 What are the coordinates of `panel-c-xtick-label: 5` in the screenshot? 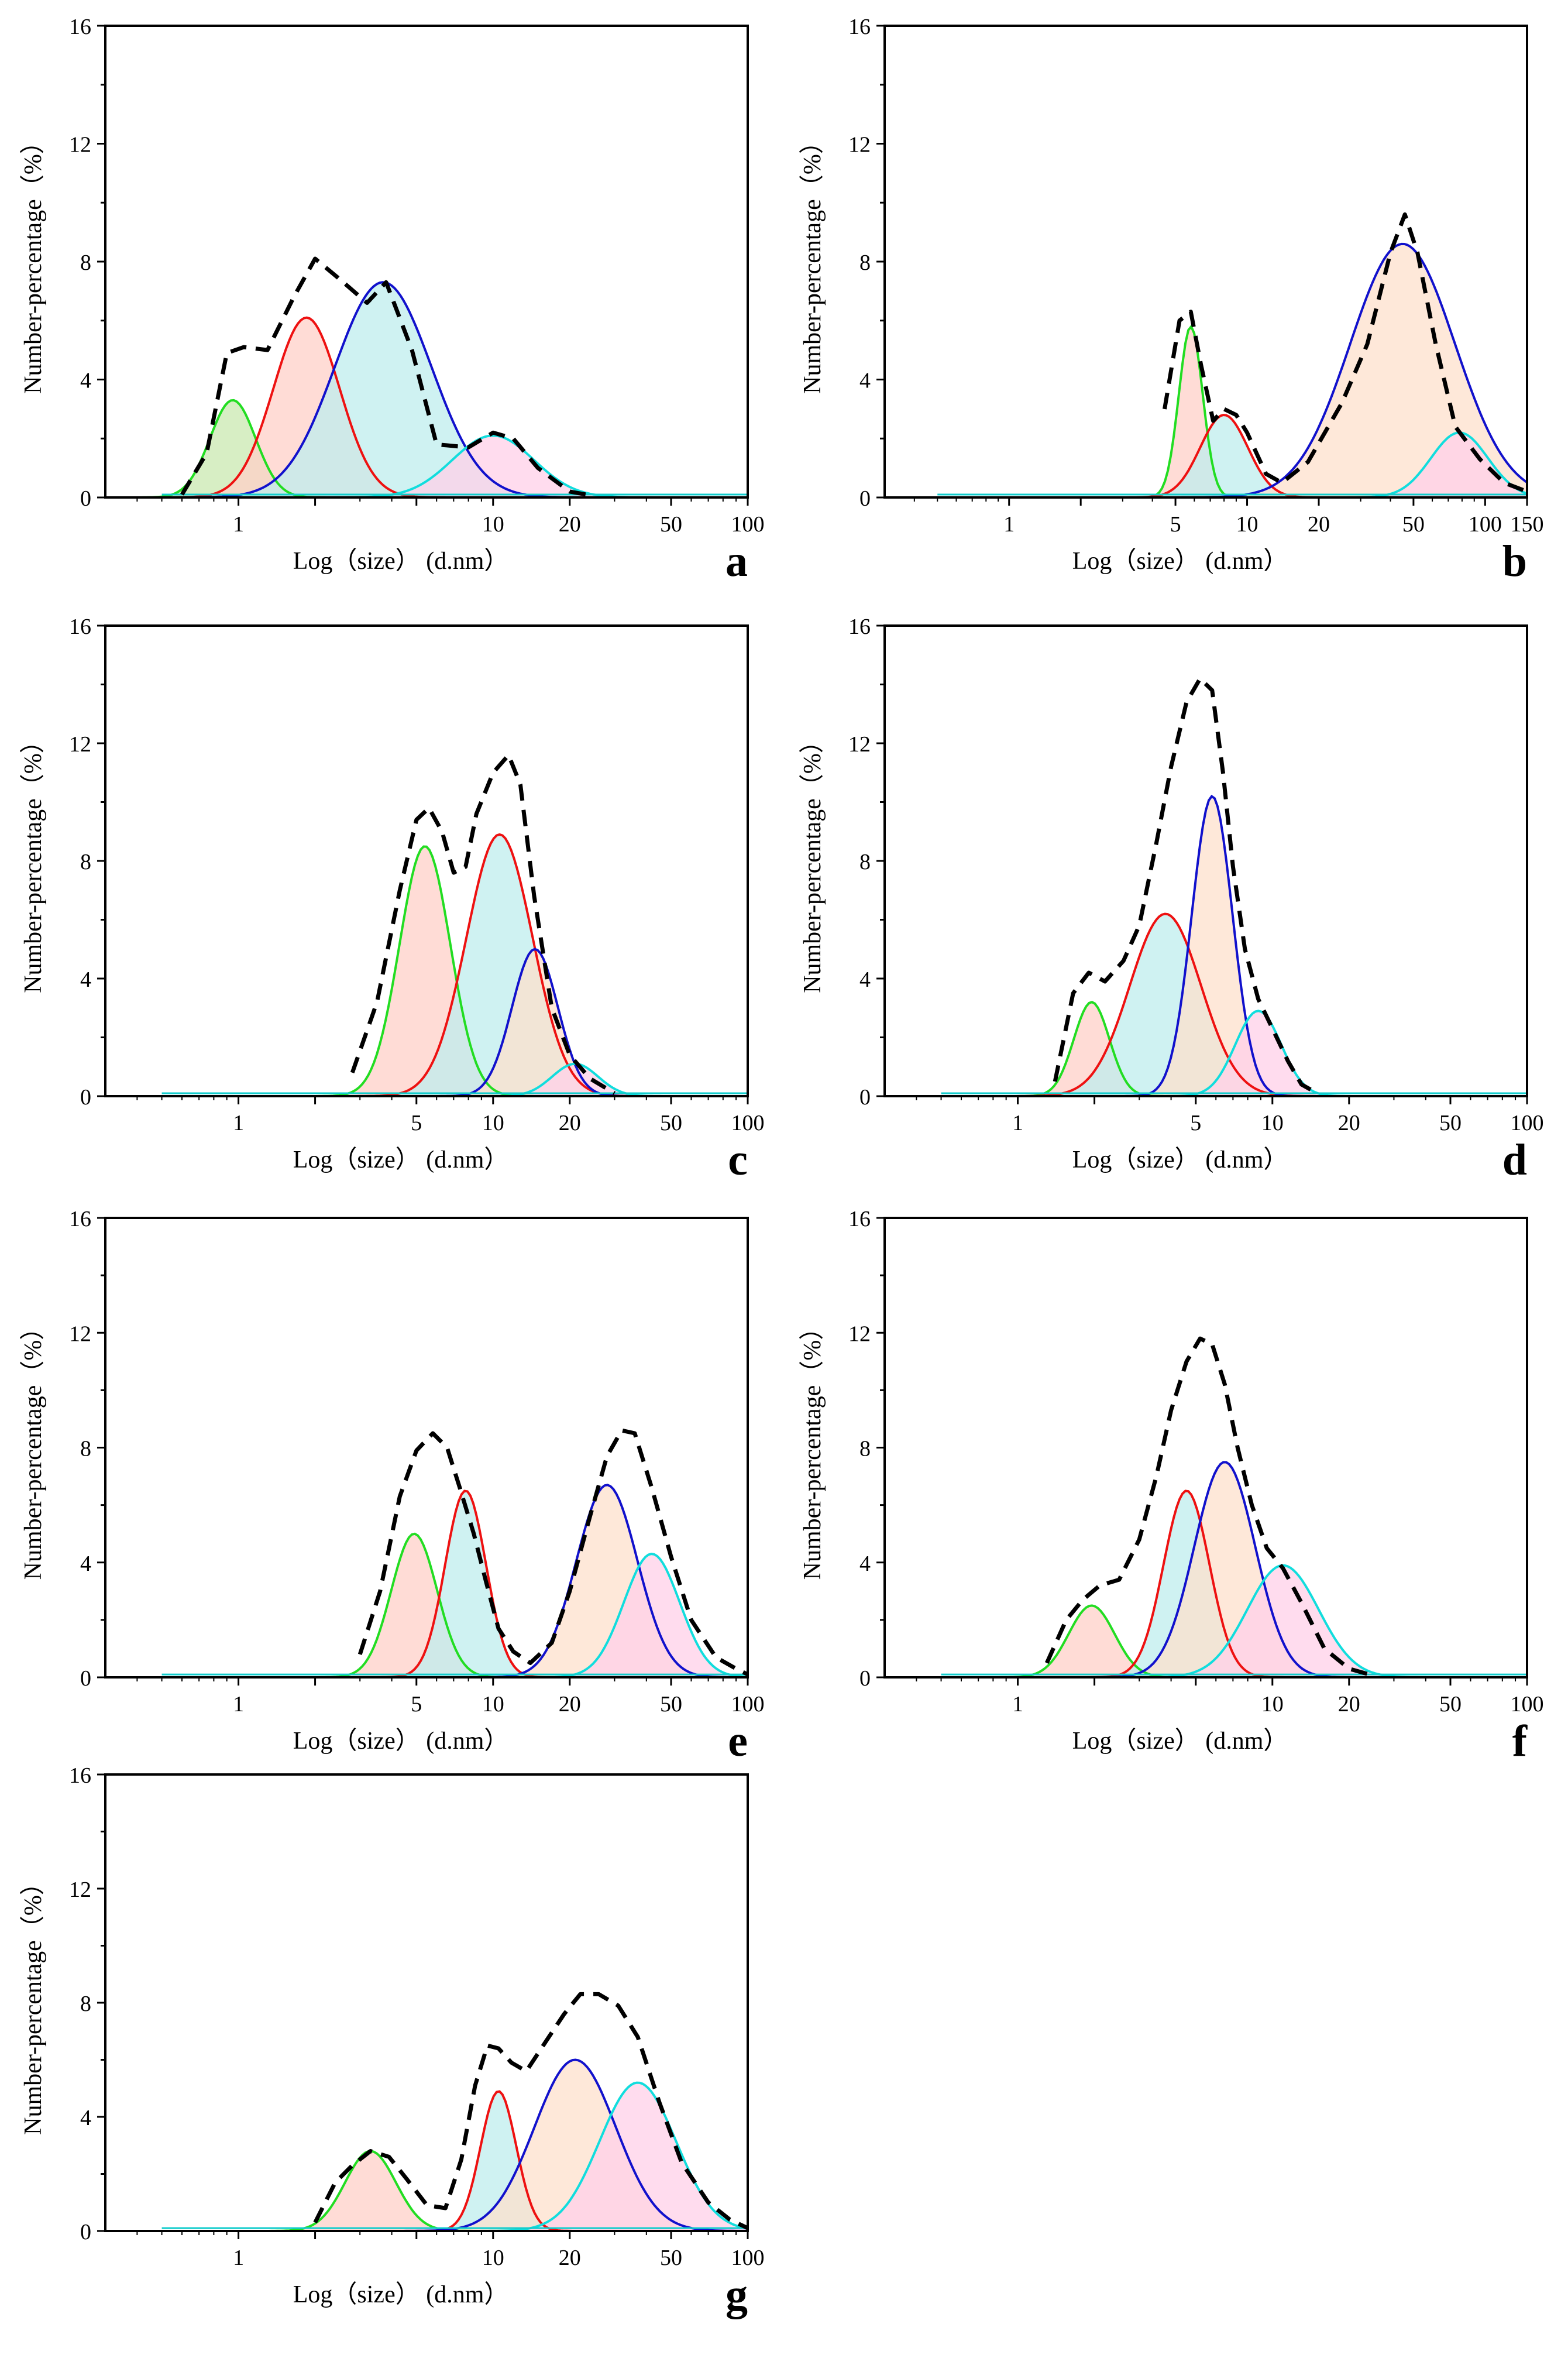 It's located at (417, 1123).